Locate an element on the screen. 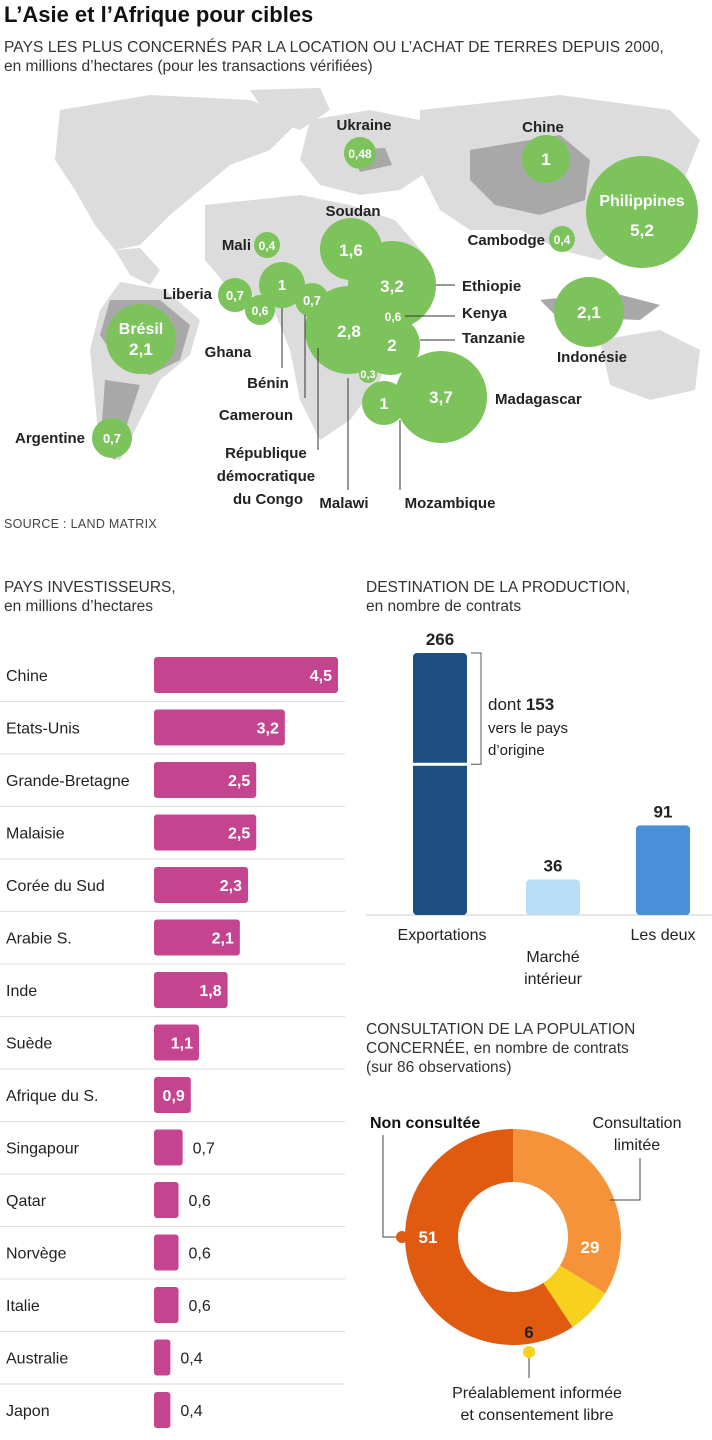 The width and height of the screenshot is (712, 1440). value-argentine: 0,7 is located at coordinates (112, 438).